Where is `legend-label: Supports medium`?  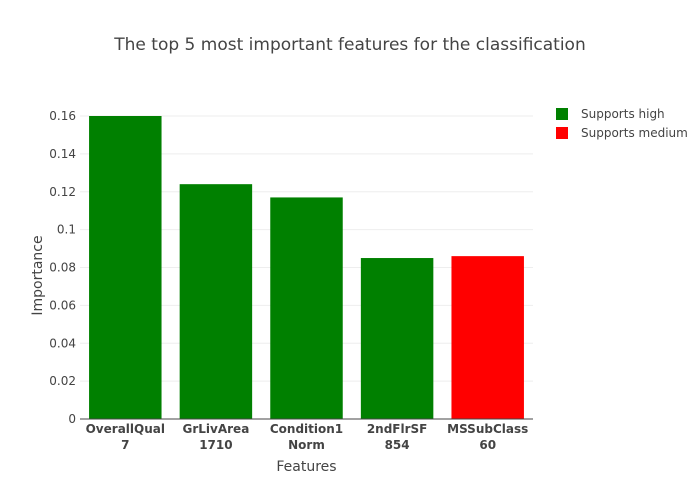 legend-label: Supports medium is located at coordinates (634, 133).